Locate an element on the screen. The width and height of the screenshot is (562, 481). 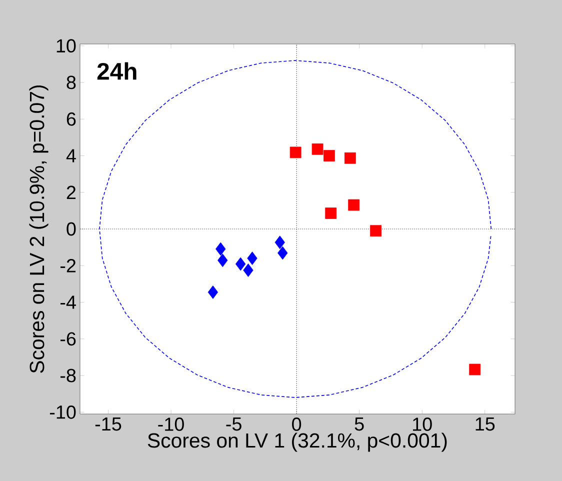
x-tick-label: 15 is located at coordinates (485, 424).